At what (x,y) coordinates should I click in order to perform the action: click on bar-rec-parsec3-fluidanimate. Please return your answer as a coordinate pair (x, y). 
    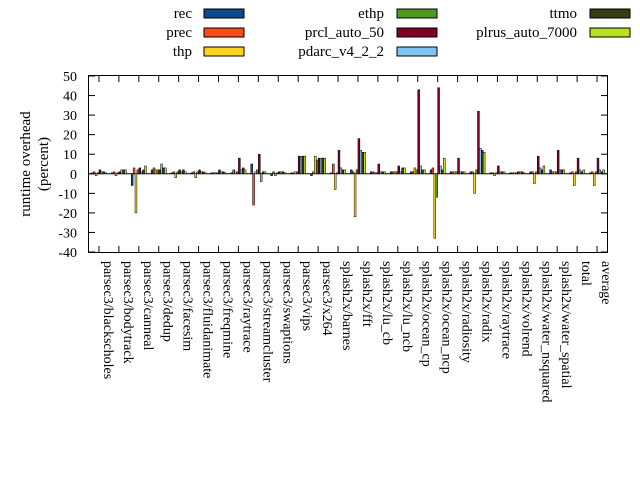
    Looking at the image, I should click on (192, 173).